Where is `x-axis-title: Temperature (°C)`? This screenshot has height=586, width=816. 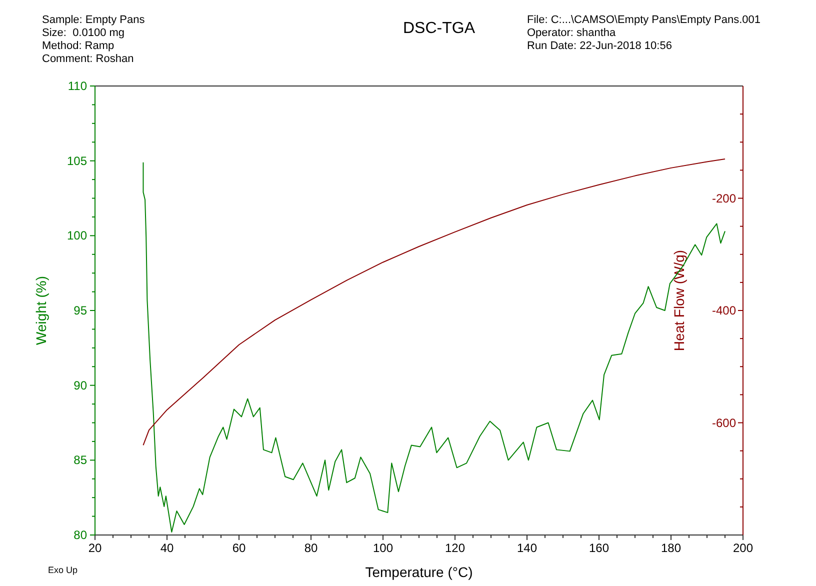
x-axis-title: Temperature (°C) is located at coordinates (419, 572).